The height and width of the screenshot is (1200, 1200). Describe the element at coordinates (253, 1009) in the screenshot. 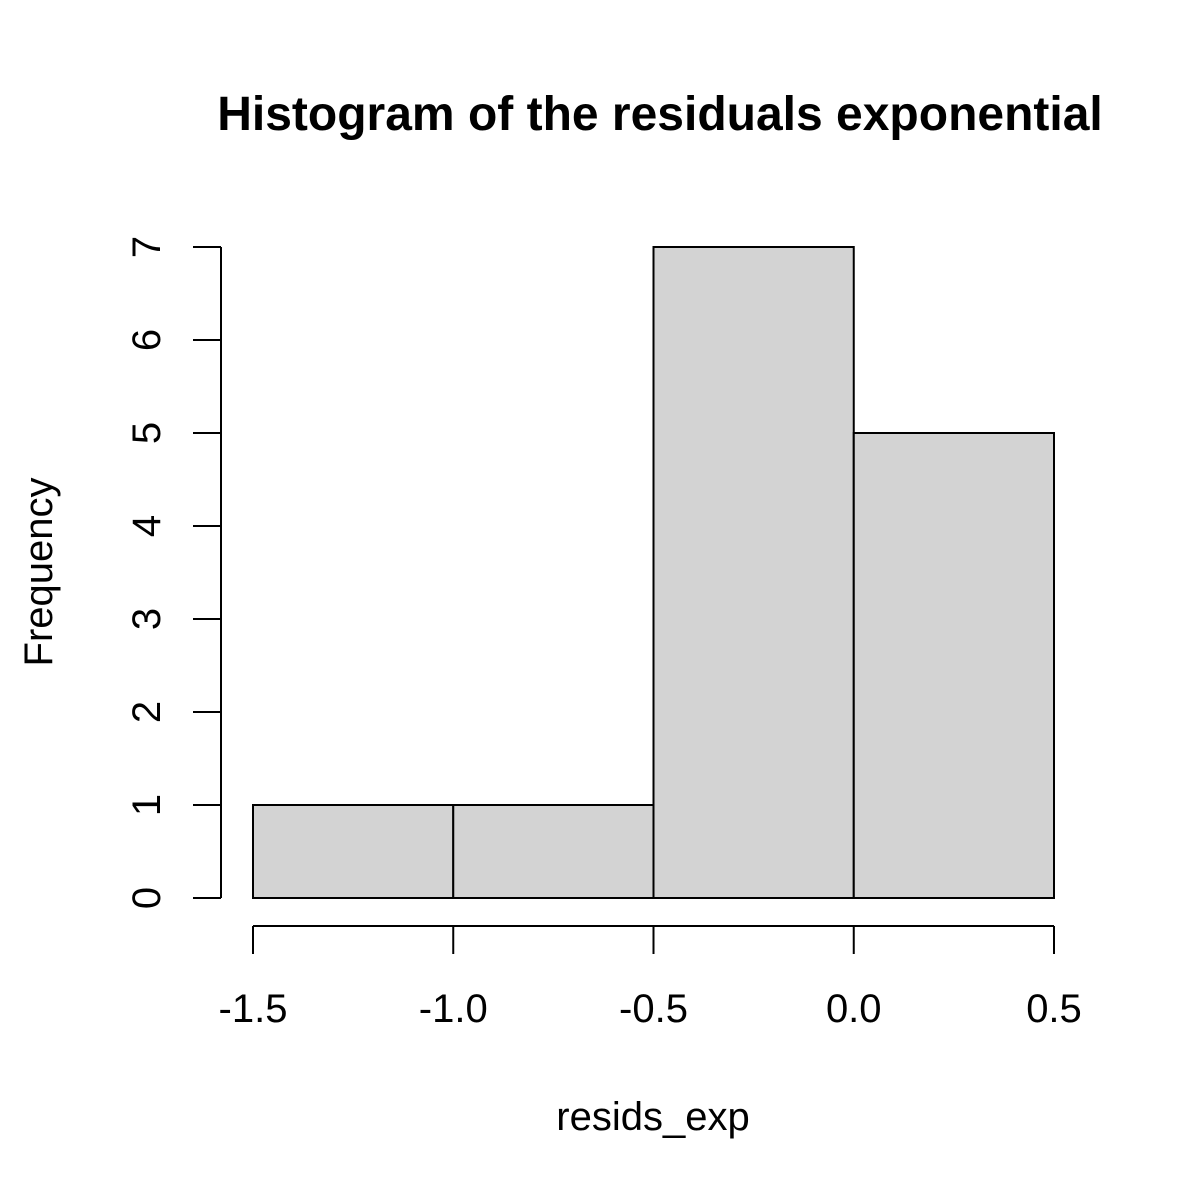

I see `x-tick-label: -1.5` at that location.